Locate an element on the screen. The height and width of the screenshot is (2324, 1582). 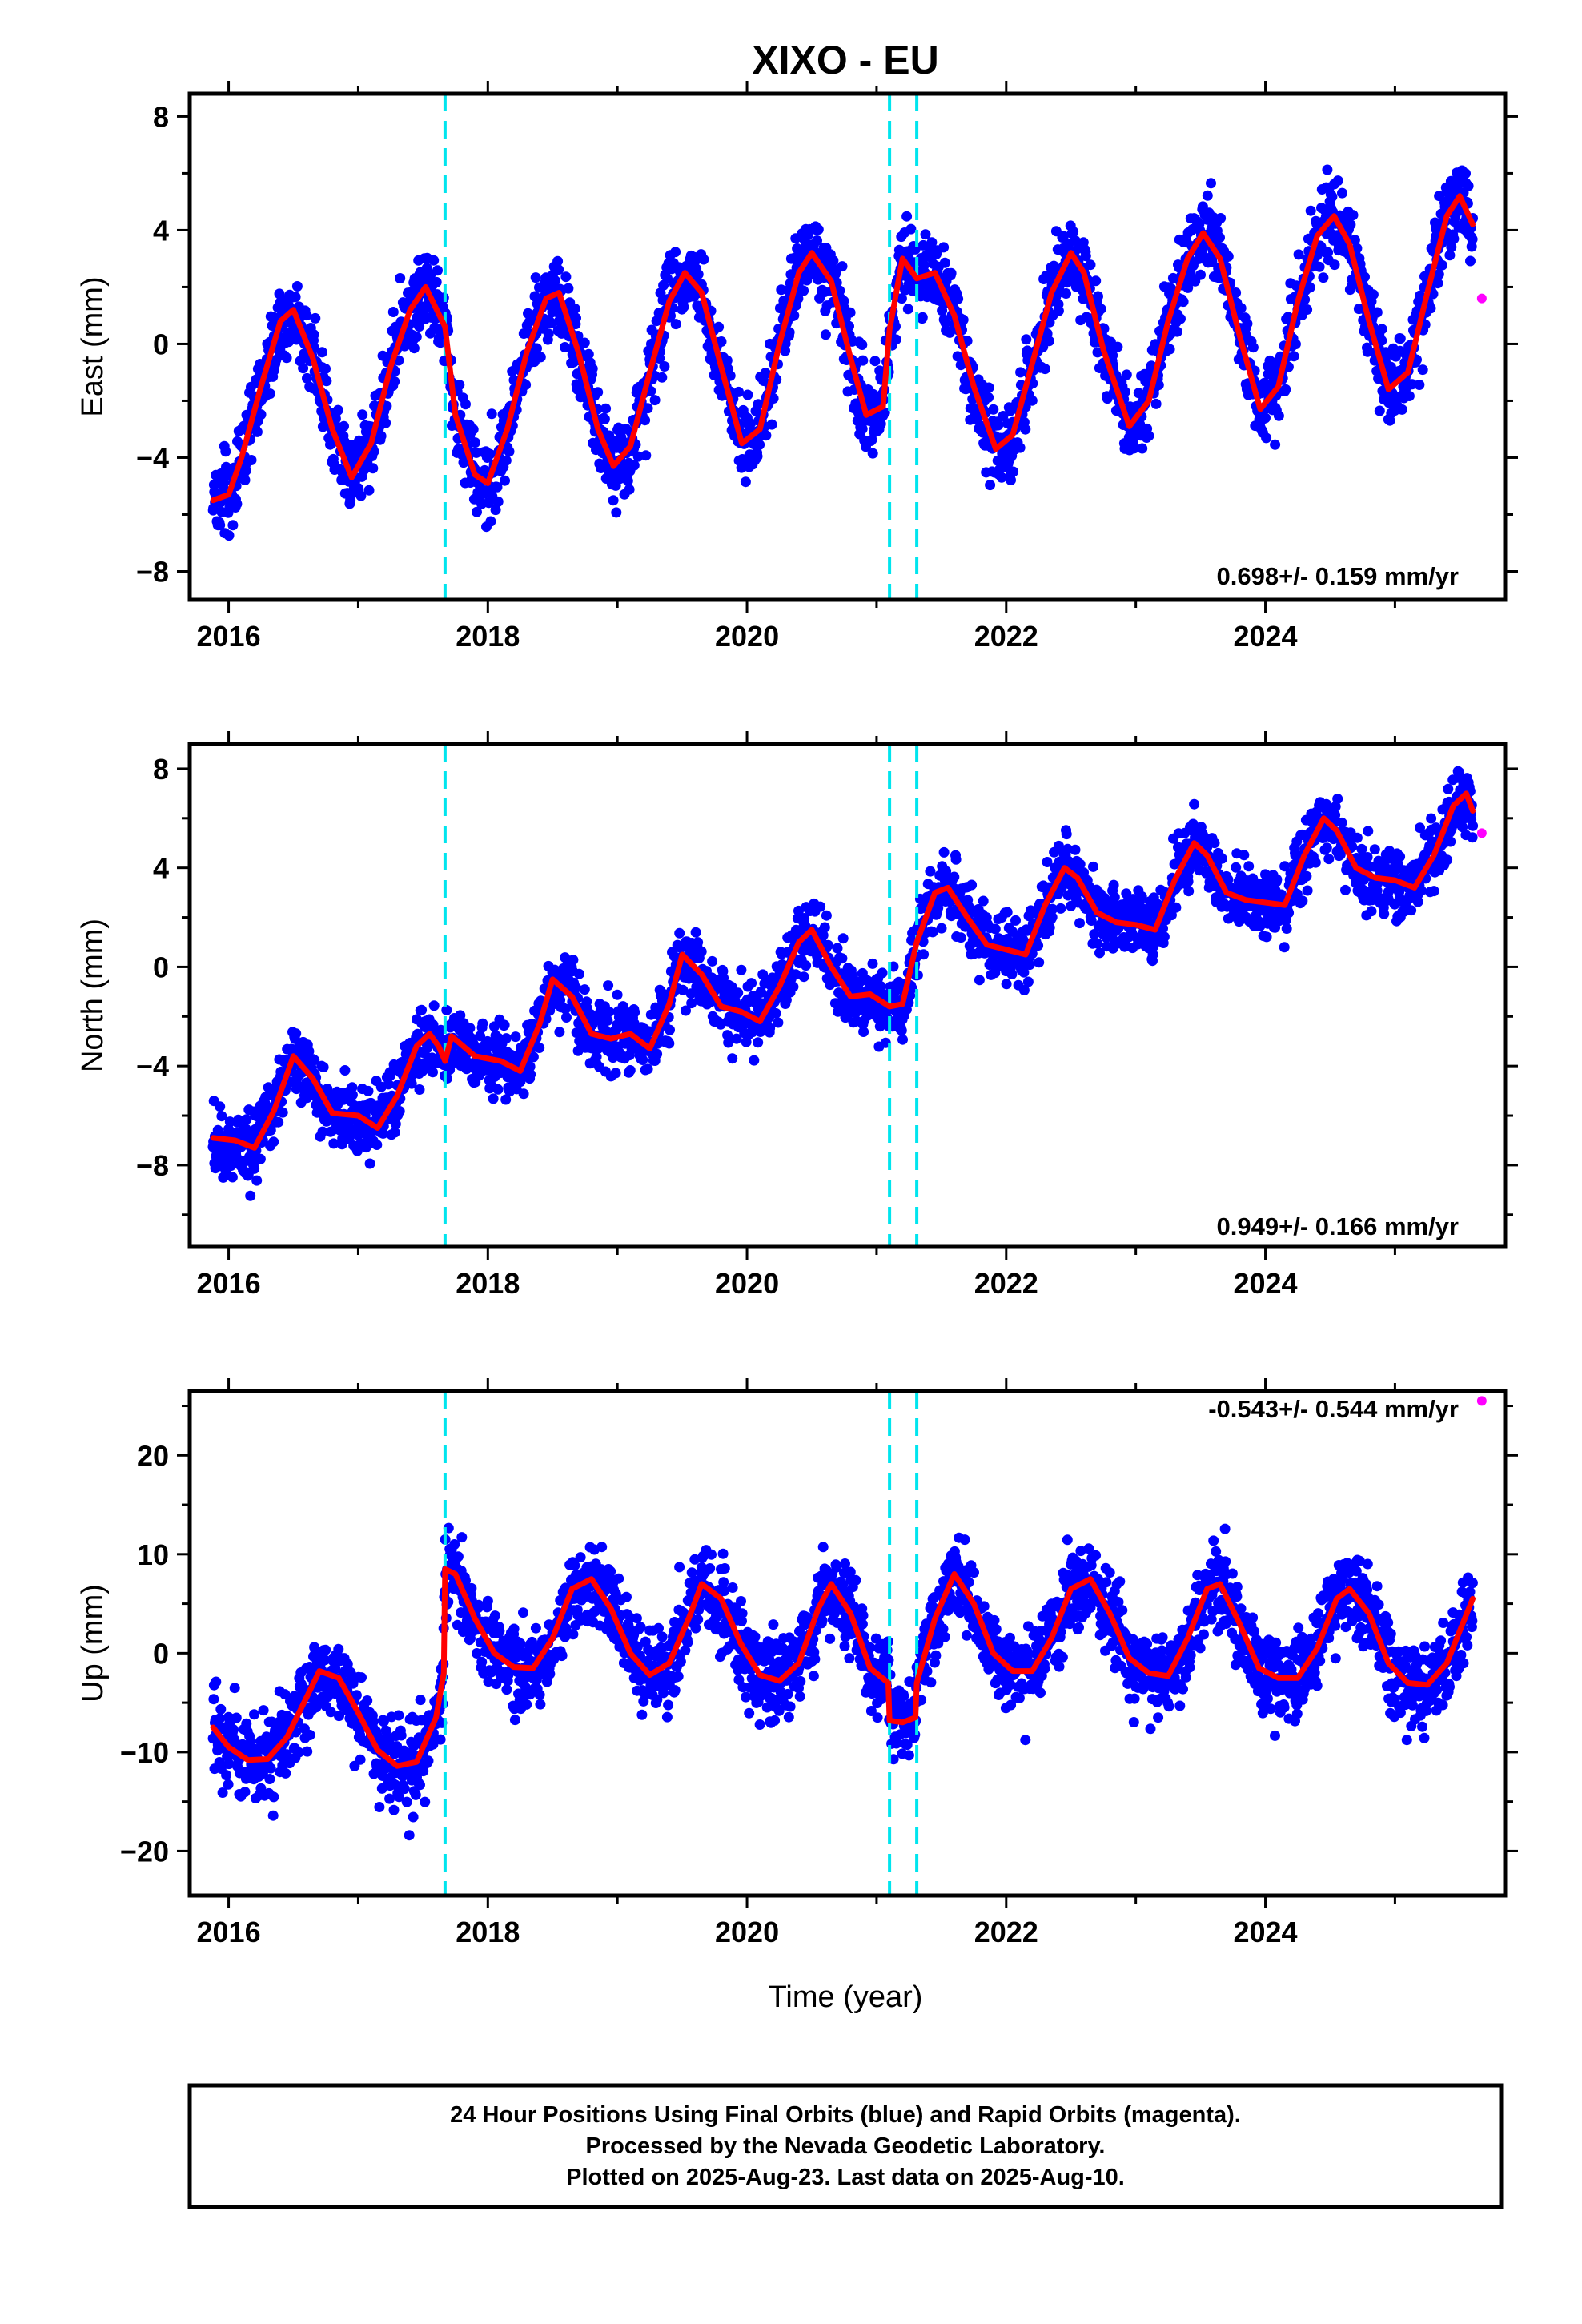
east-xtick-label: 2016 is located at coordinates (229, 636).